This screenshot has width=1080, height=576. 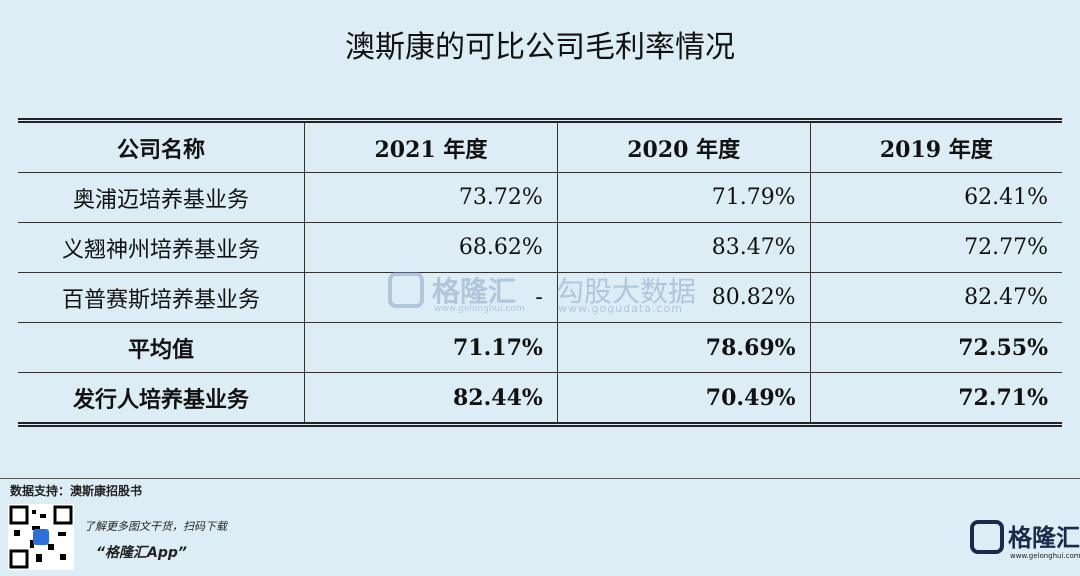 What do you see at coordinates (683, 347) in the screenshot?
I see `table-cell: 78.69%` at bounding box center [683, 347].